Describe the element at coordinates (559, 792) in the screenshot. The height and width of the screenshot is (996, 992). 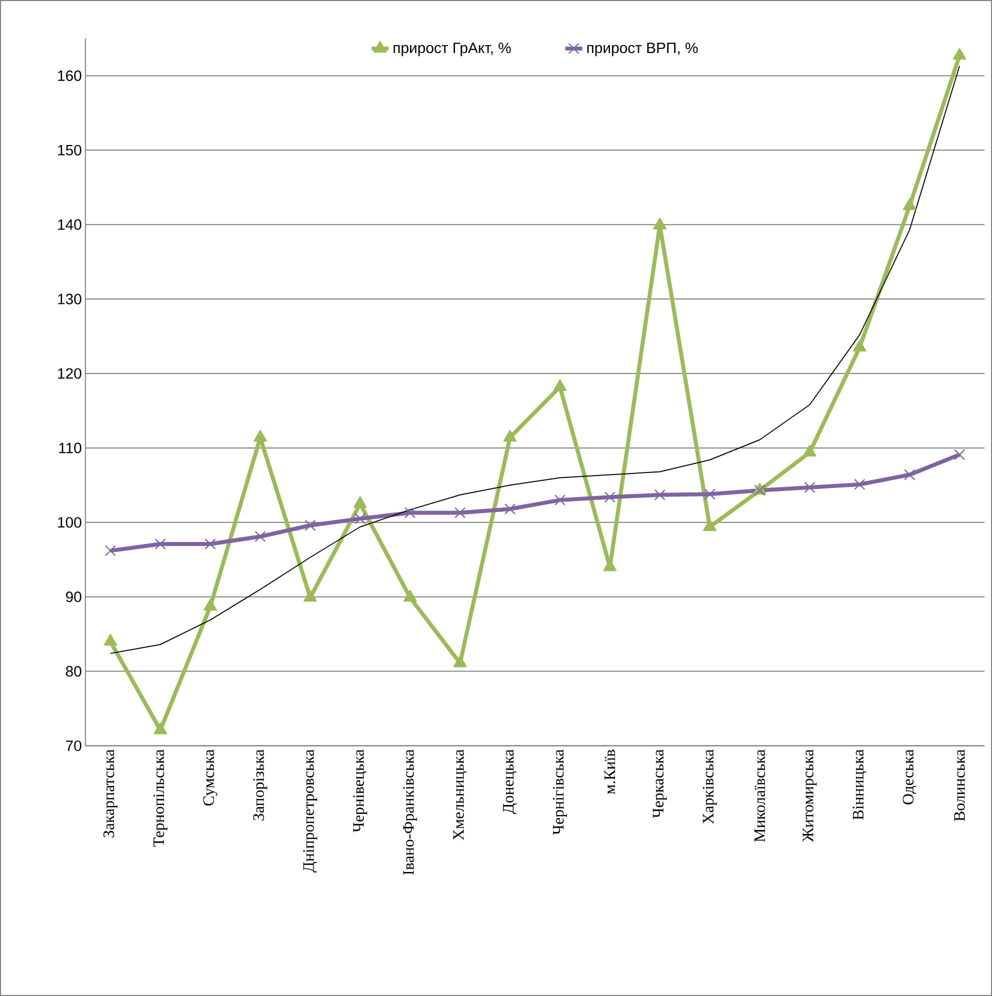
I see `x-tick-label: Чернігівська` at that location.